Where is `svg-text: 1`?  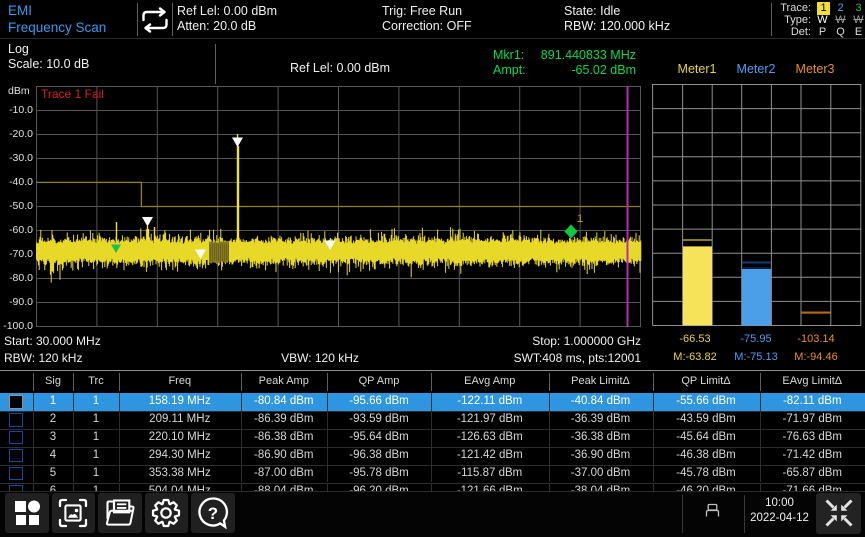
svg-text: 1 is located at coordinates (580, 219).